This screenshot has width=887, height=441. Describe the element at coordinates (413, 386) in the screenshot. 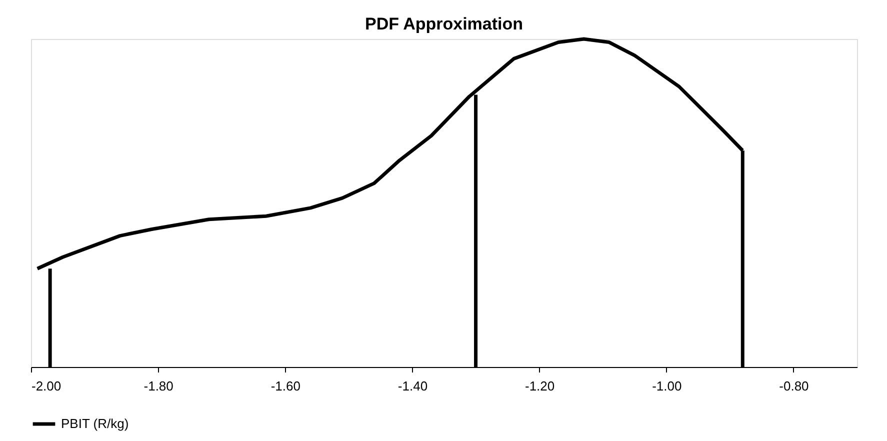

I see `x-tick-label: -1.40` at that location.